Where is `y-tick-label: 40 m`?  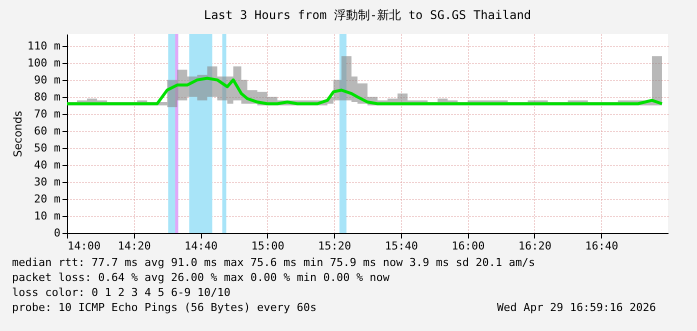
y-tick-label: 40 m is located at coordinates (47, 165).